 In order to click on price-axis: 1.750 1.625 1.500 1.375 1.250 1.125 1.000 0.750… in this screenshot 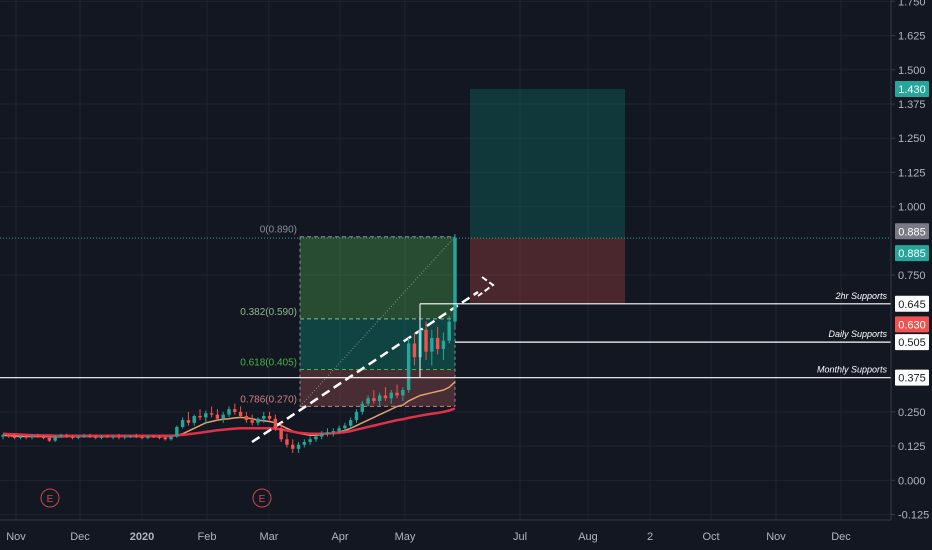, I will do `click(911, 275)`.